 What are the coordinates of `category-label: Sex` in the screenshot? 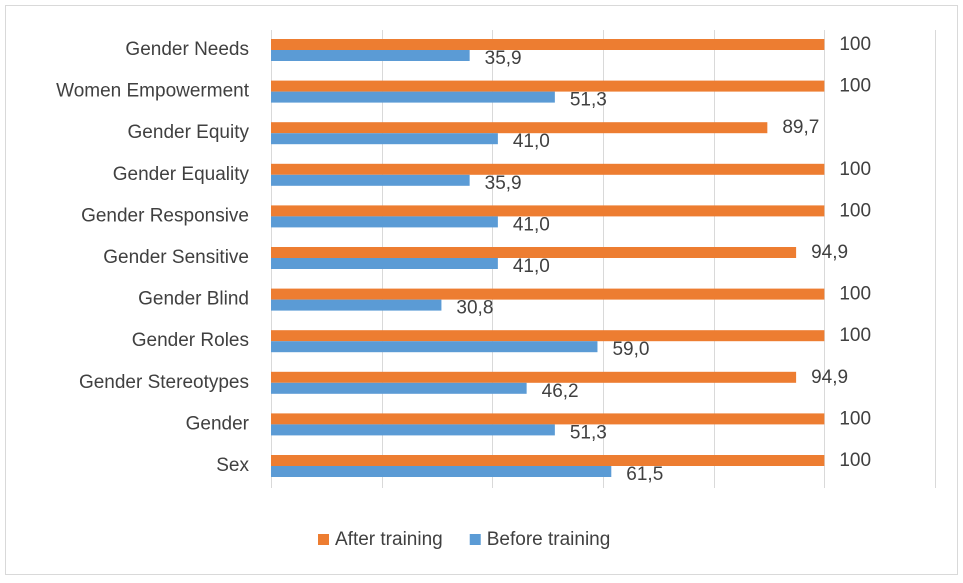 It's located at (232, 465).